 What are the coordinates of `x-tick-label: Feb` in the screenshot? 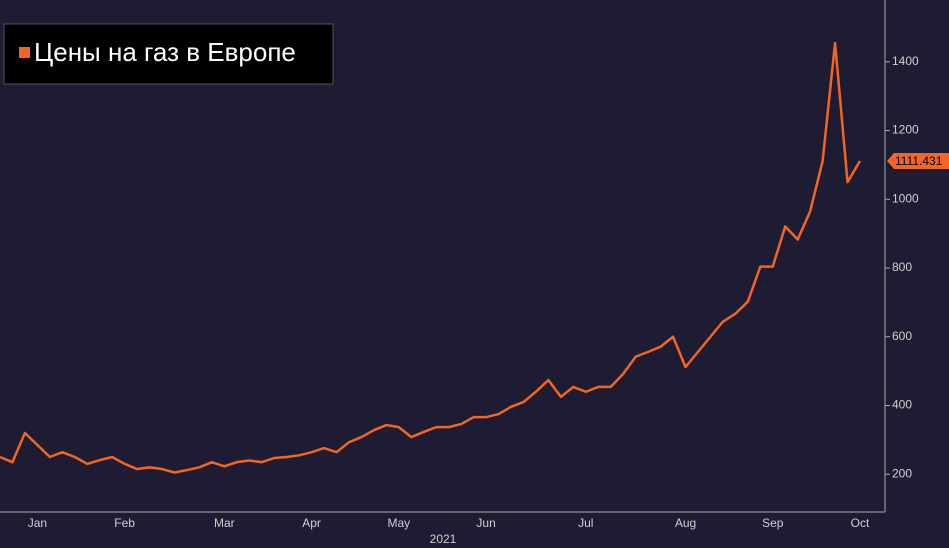 It's located at (124, 523).